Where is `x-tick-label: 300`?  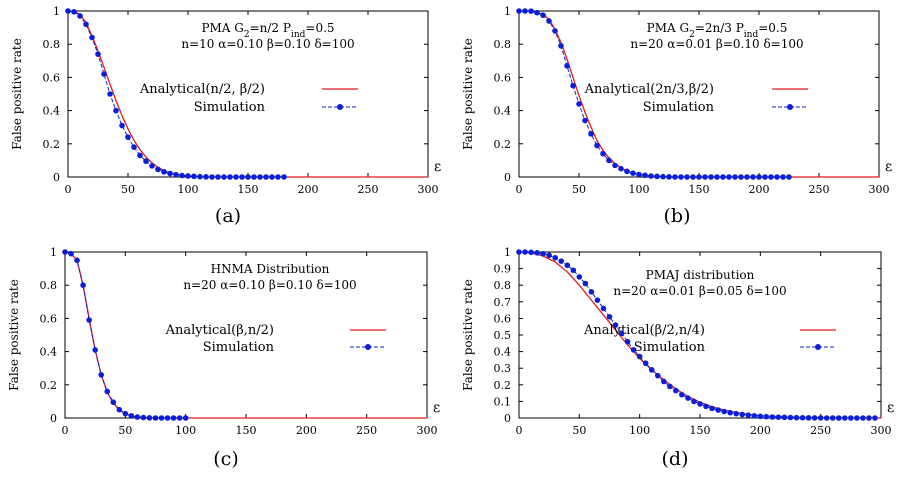
x-tick-label: 300 is located at coordinates (879, 189).